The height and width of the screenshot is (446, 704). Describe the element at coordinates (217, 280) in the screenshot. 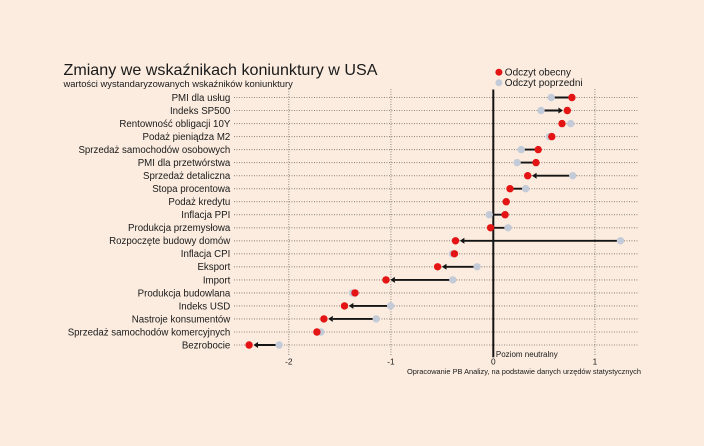

I see `svg-text: Import` at that location.